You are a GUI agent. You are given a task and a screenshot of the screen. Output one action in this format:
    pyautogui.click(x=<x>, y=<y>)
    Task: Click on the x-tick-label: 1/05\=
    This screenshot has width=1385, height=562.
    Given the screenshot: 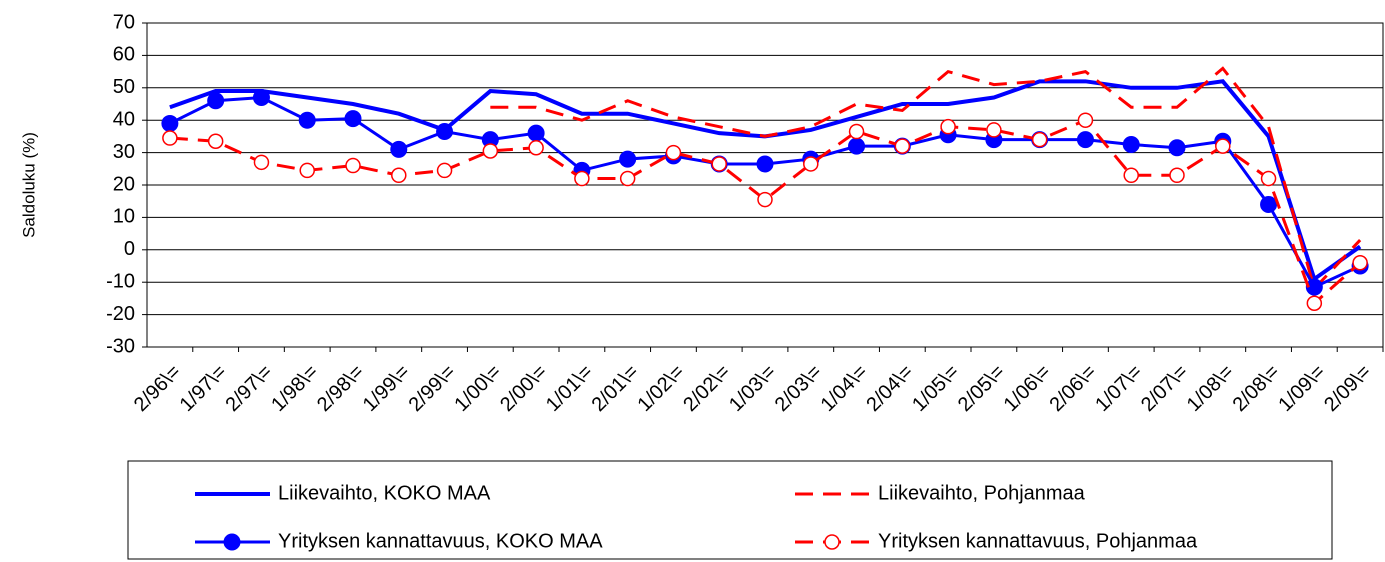 What is the action you would take?
    pyautogui.click(x=935, y=388)
    